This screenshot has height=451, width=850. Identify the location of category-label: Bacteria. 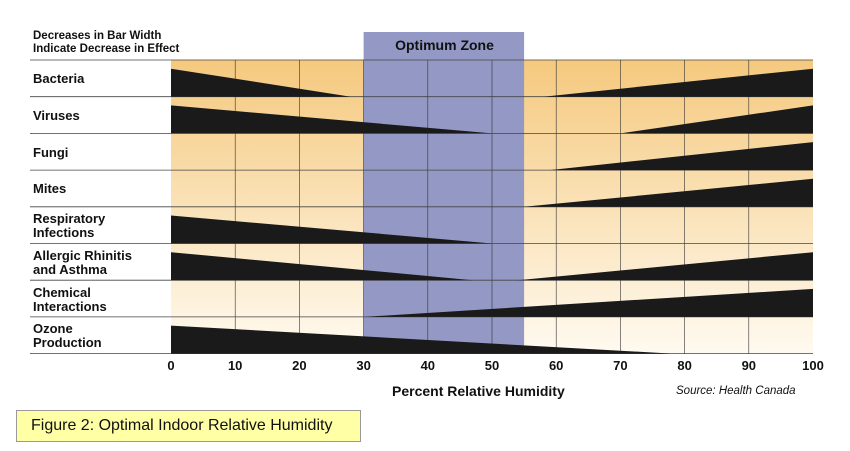
(59, 79).